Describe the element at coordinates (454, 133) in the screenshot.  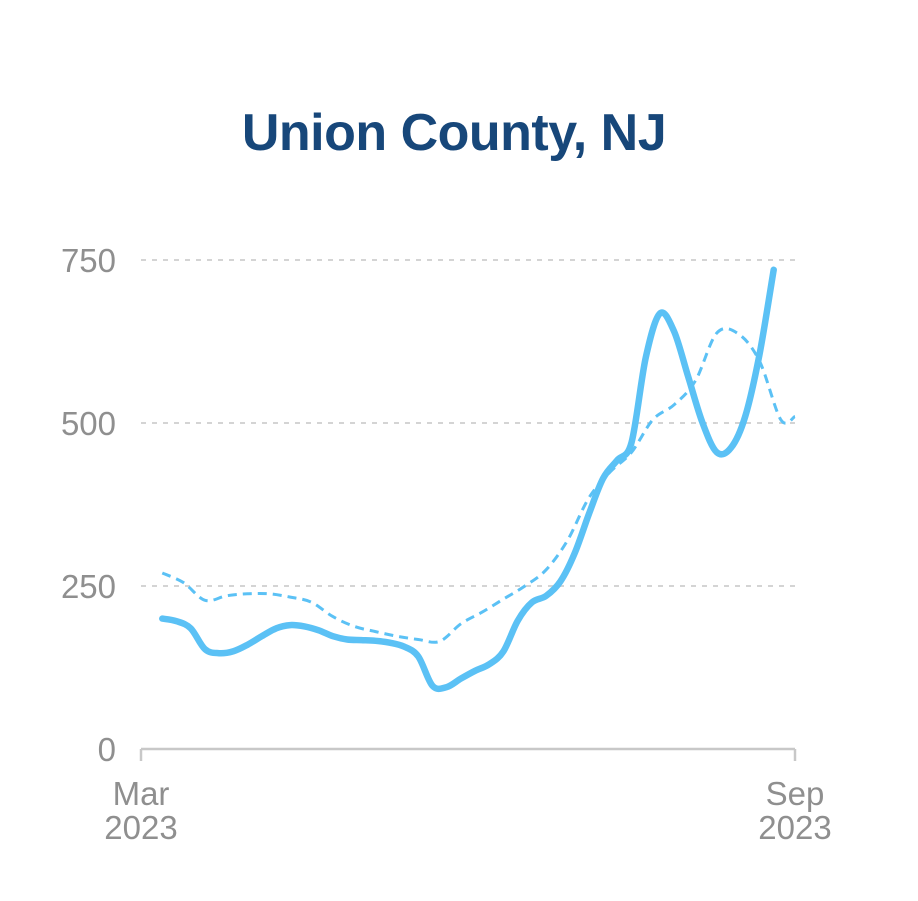
I see `chart-title: Union County, NJ` at that location.